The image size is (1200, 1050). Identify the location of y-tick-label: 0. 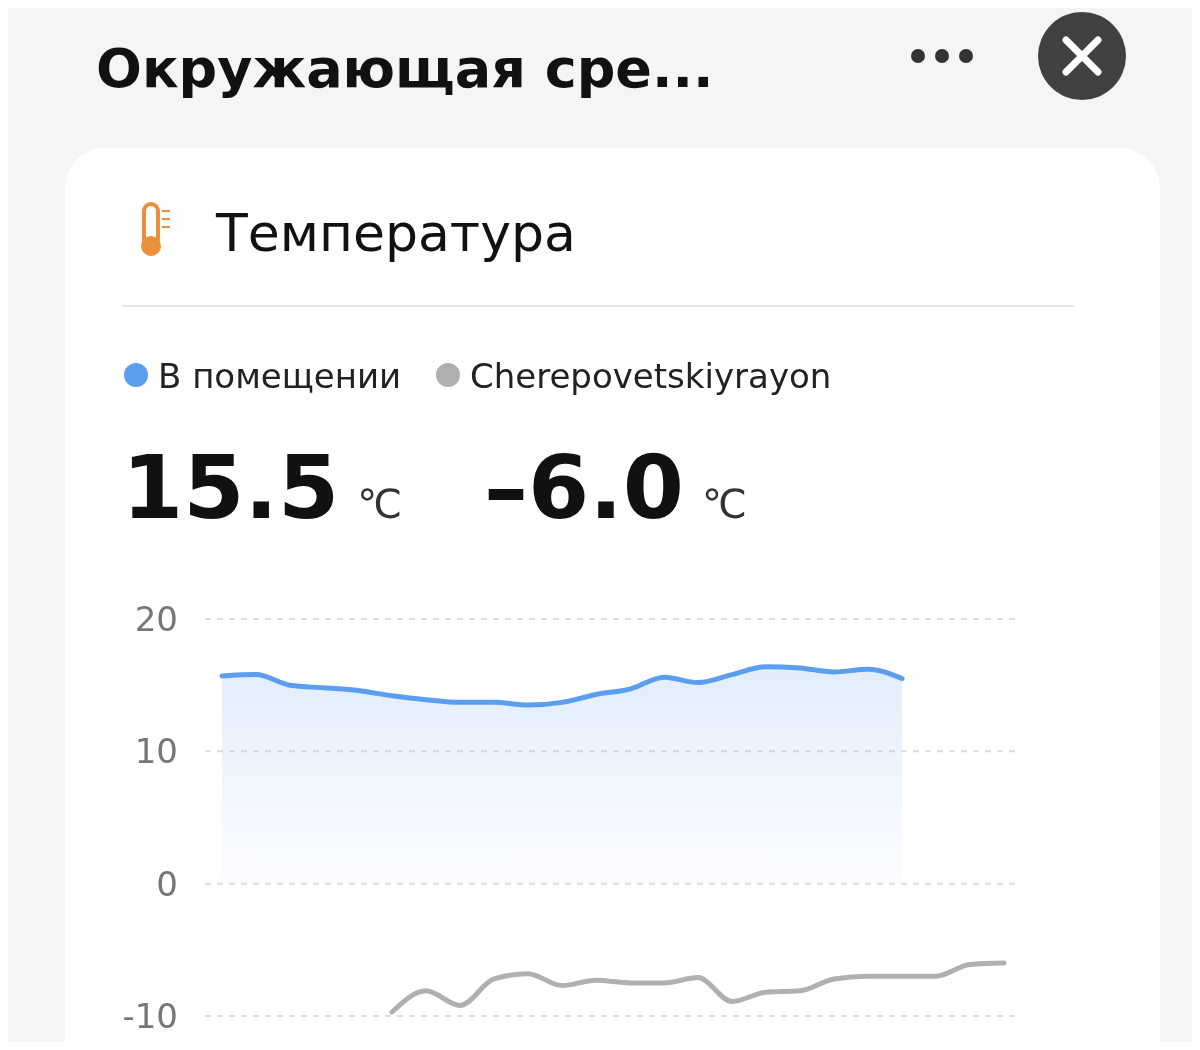
(167, 883).